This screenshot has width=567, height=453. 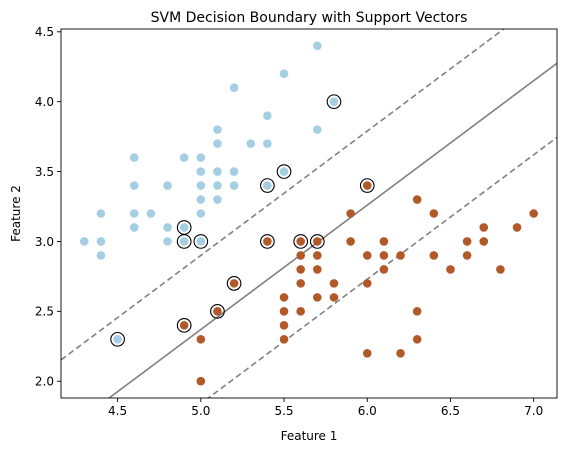 I want to click on y-tick-label: 4.5, so click(x=44, y=32).